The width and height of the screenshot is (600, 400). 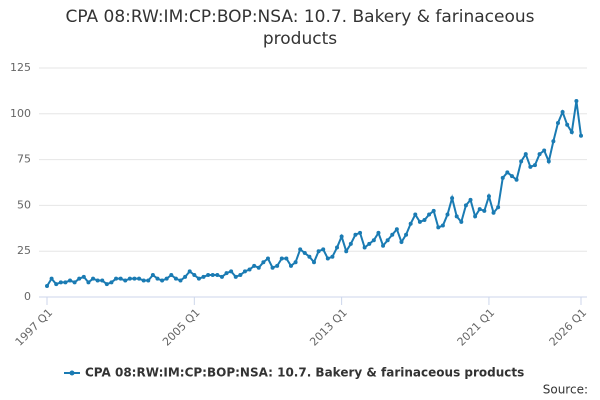 I want to click on y-tick-label: 25, so click(x=24, y=250).